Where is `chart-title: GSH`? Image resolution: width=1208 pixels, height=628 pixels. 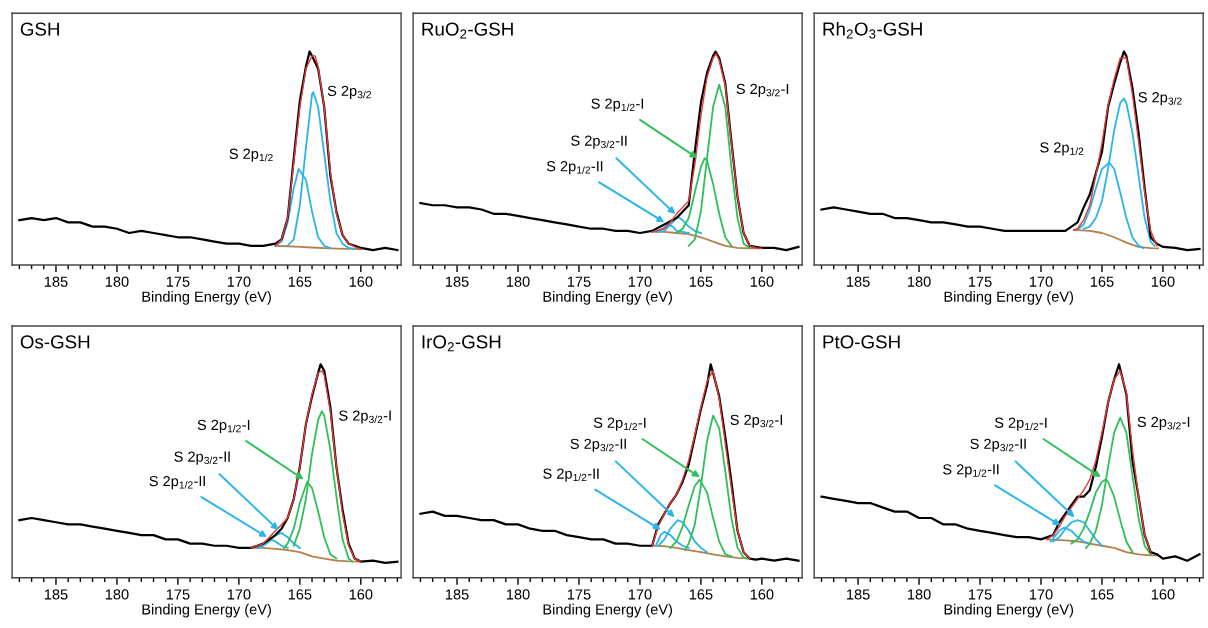 chart-title: GSH is located at coordinates (39, 29).